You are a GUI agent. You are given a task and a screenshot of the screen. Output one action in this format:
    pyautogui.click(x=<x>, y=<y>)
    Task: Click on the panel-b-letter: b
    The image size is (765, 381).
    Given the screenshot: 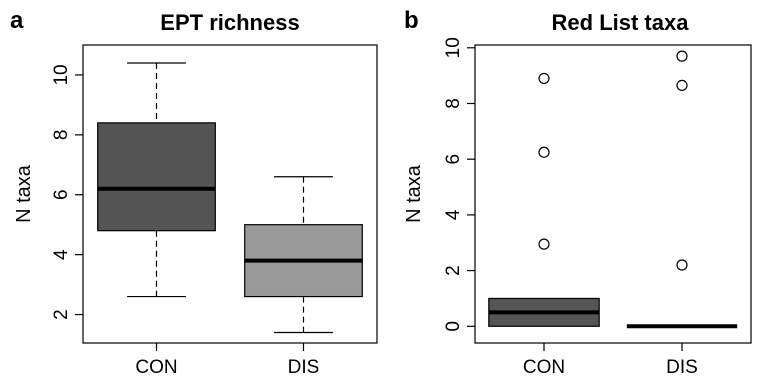 What is the action you would take?
    pyautogui.click(x=411, y=20)
    